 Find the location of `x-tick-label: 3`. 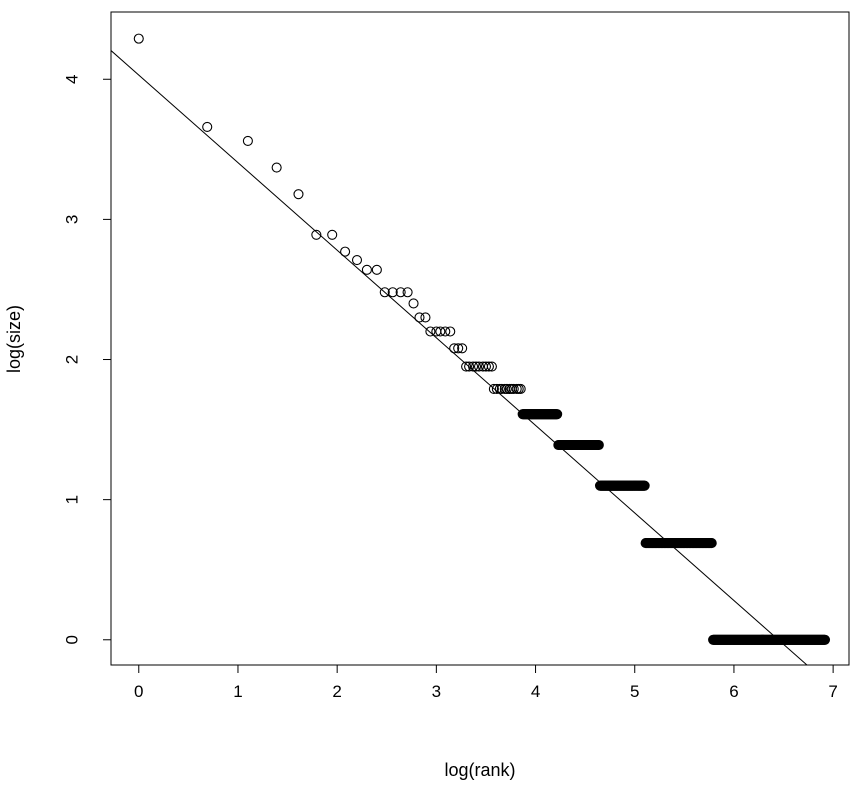

x-tick-label: 3 is located at coordinates (436, 691).